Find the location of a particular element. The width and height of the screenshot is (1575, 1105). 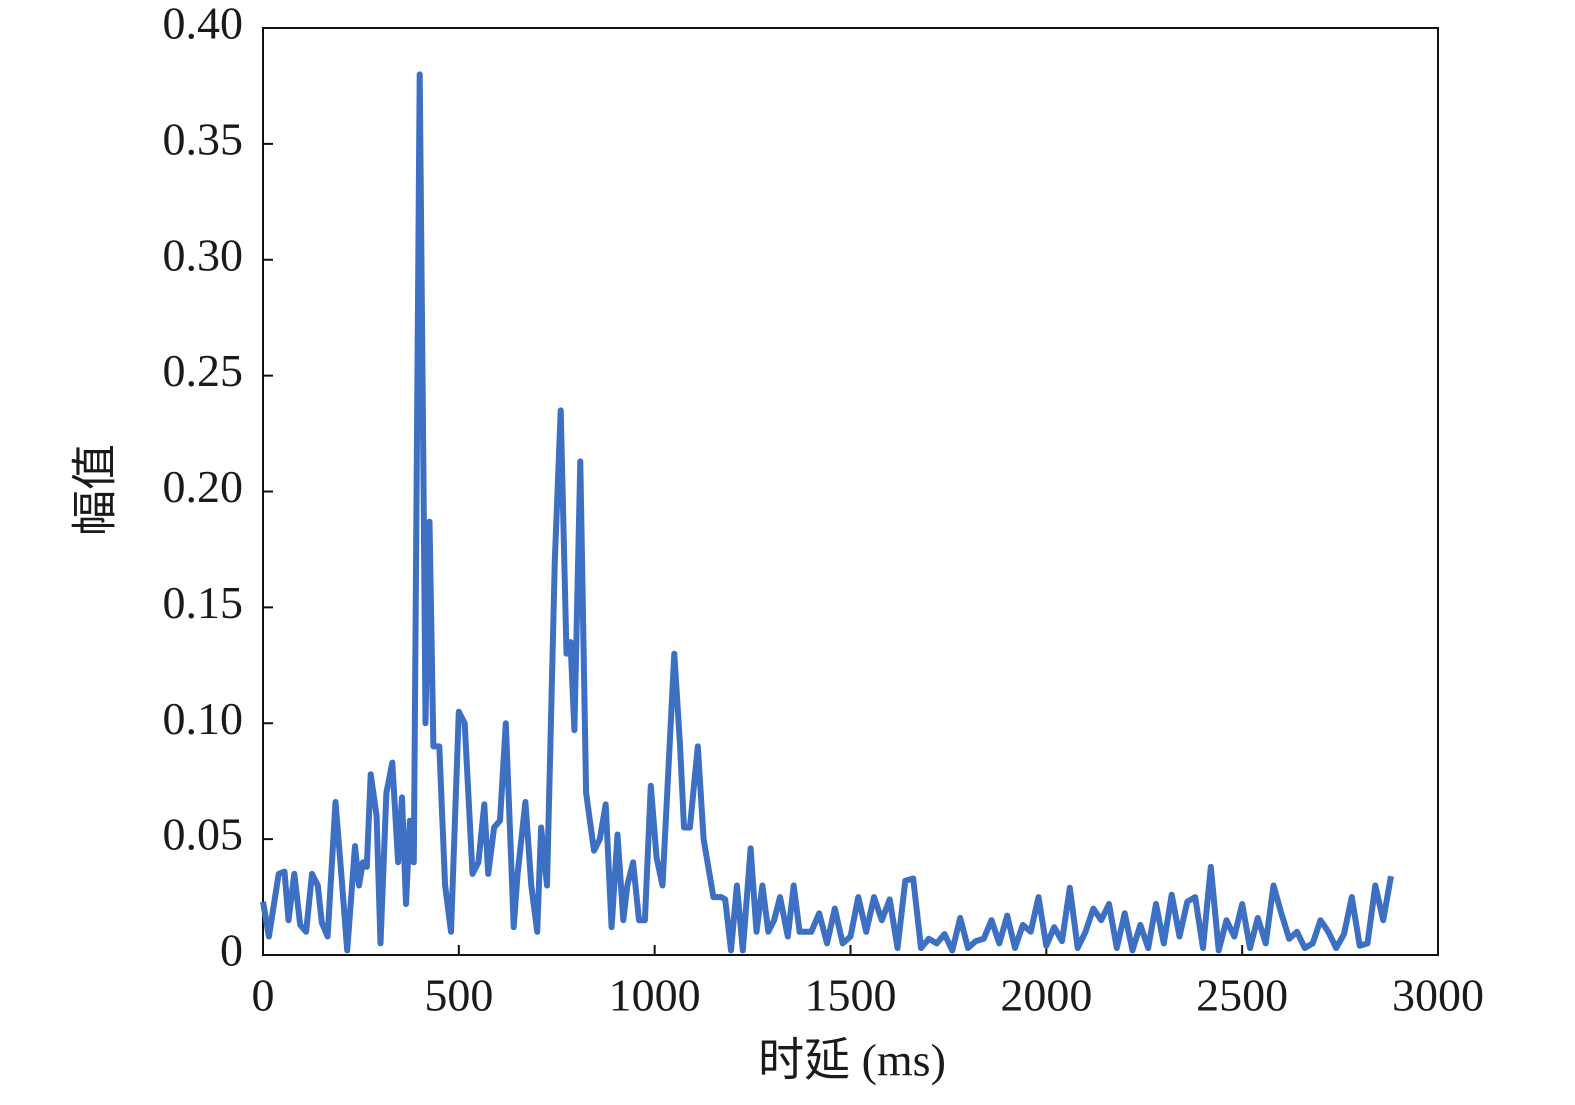

x-tick-label: 500 is located at coordinates (458, 995).